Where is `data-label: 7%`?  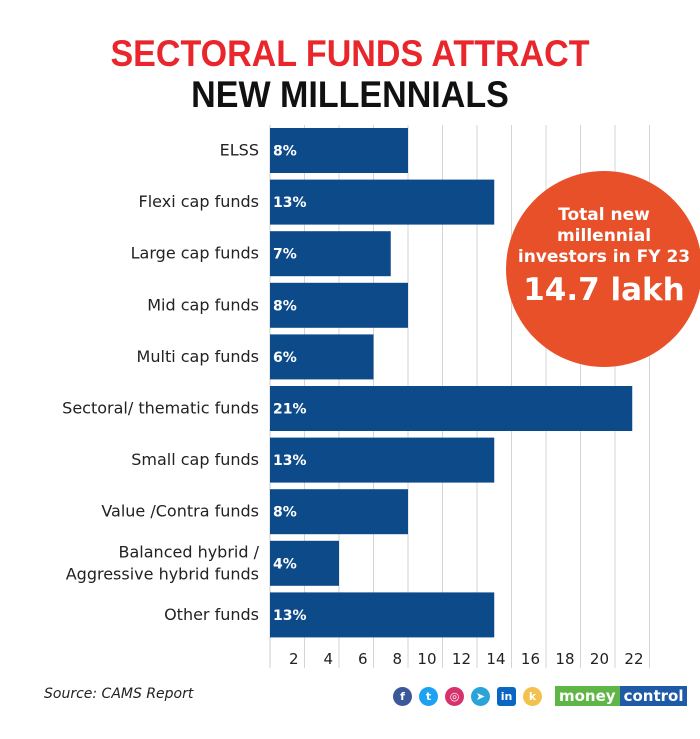 data-label: 7% is located at coordinates (285, 255).